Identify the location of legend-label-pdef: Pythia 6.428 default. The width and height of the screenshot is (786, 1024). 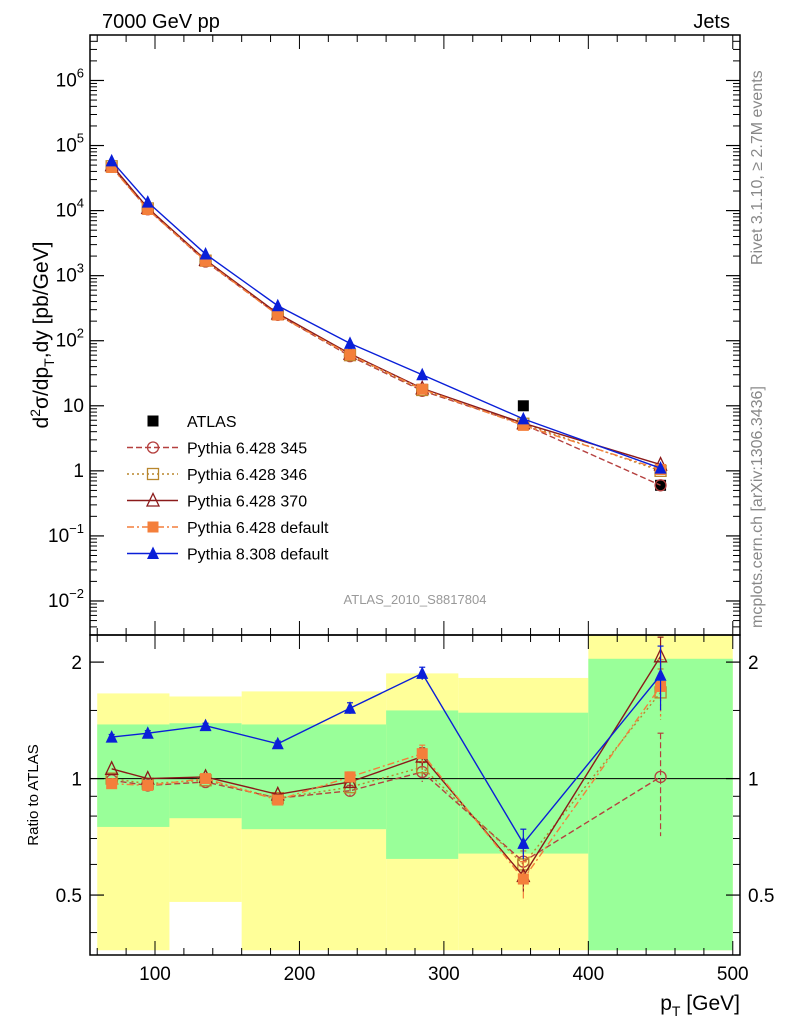
(258, 528).